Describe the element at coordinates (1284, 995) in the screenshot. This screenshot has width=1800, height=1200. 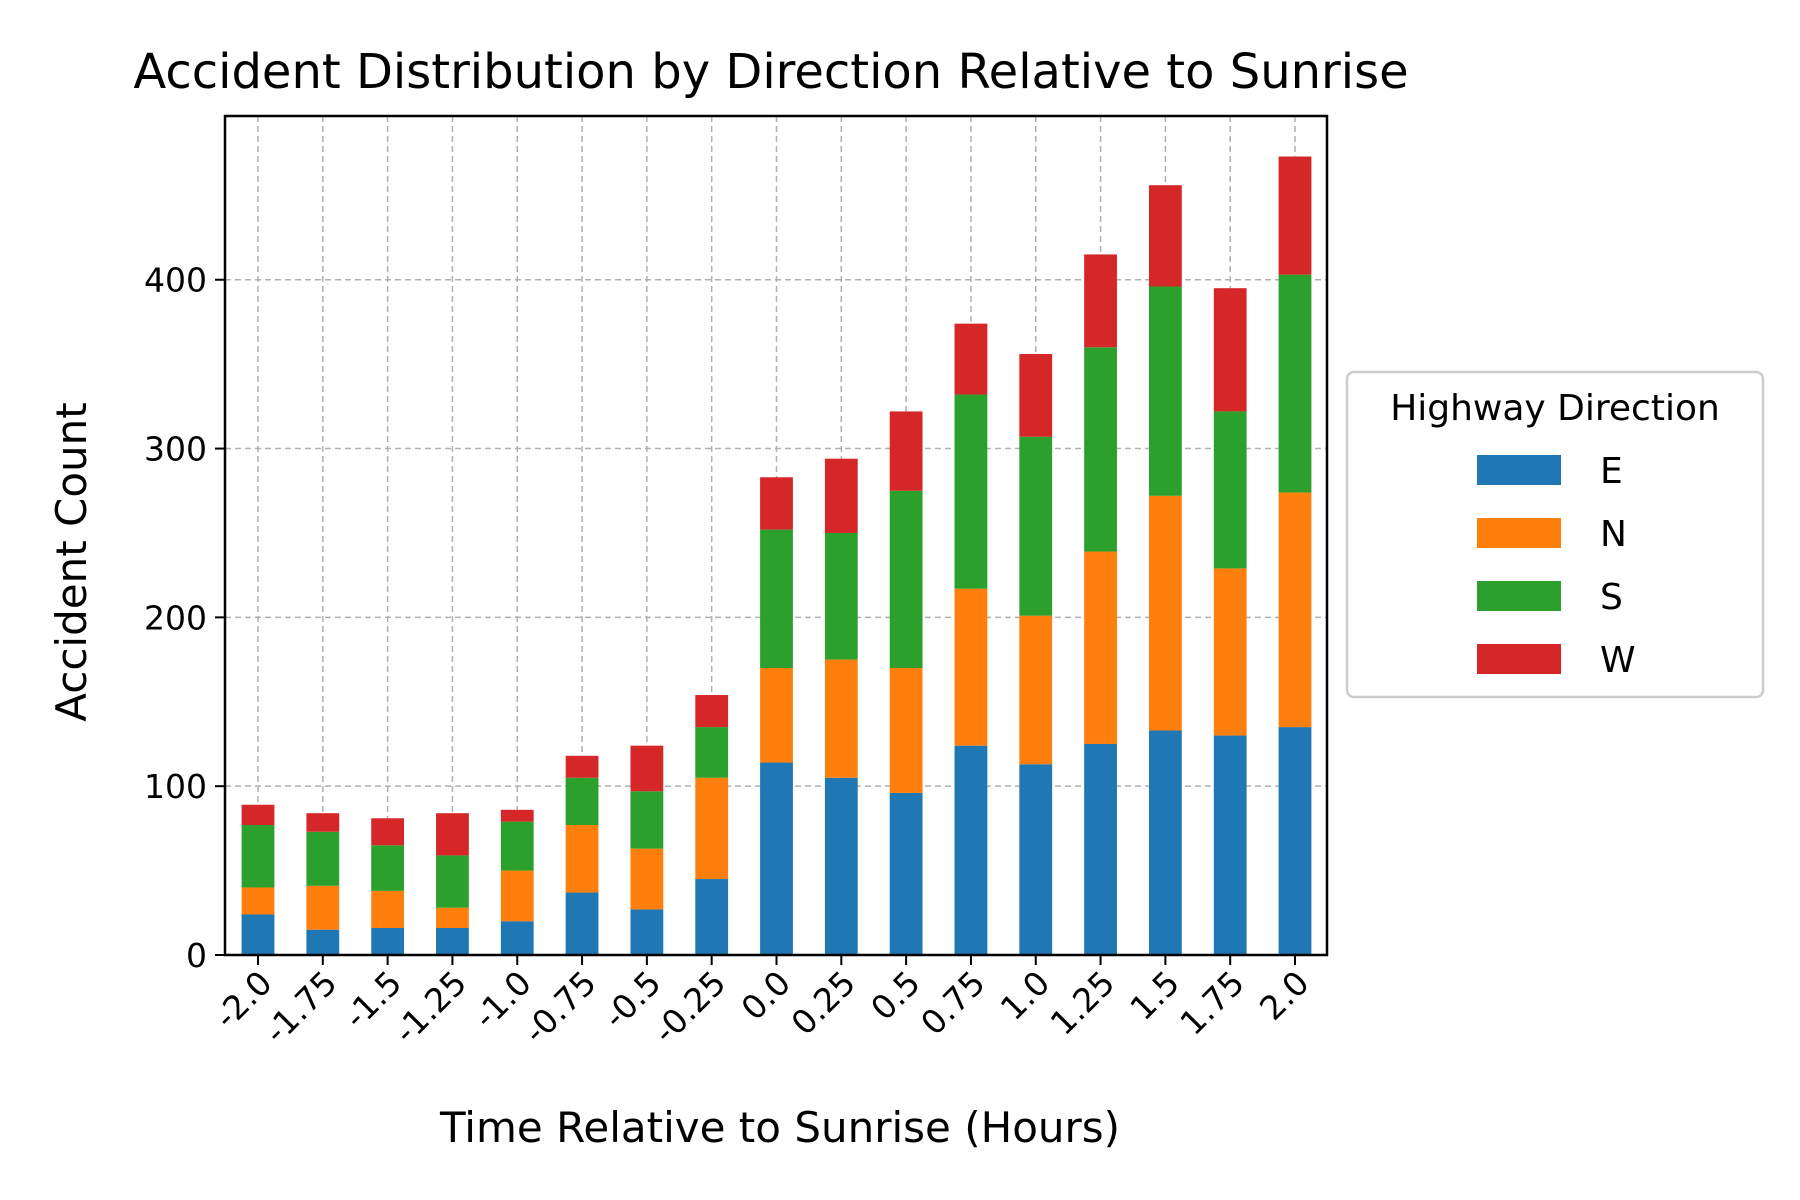
I see `x-tick-label: 2.0` at that location.